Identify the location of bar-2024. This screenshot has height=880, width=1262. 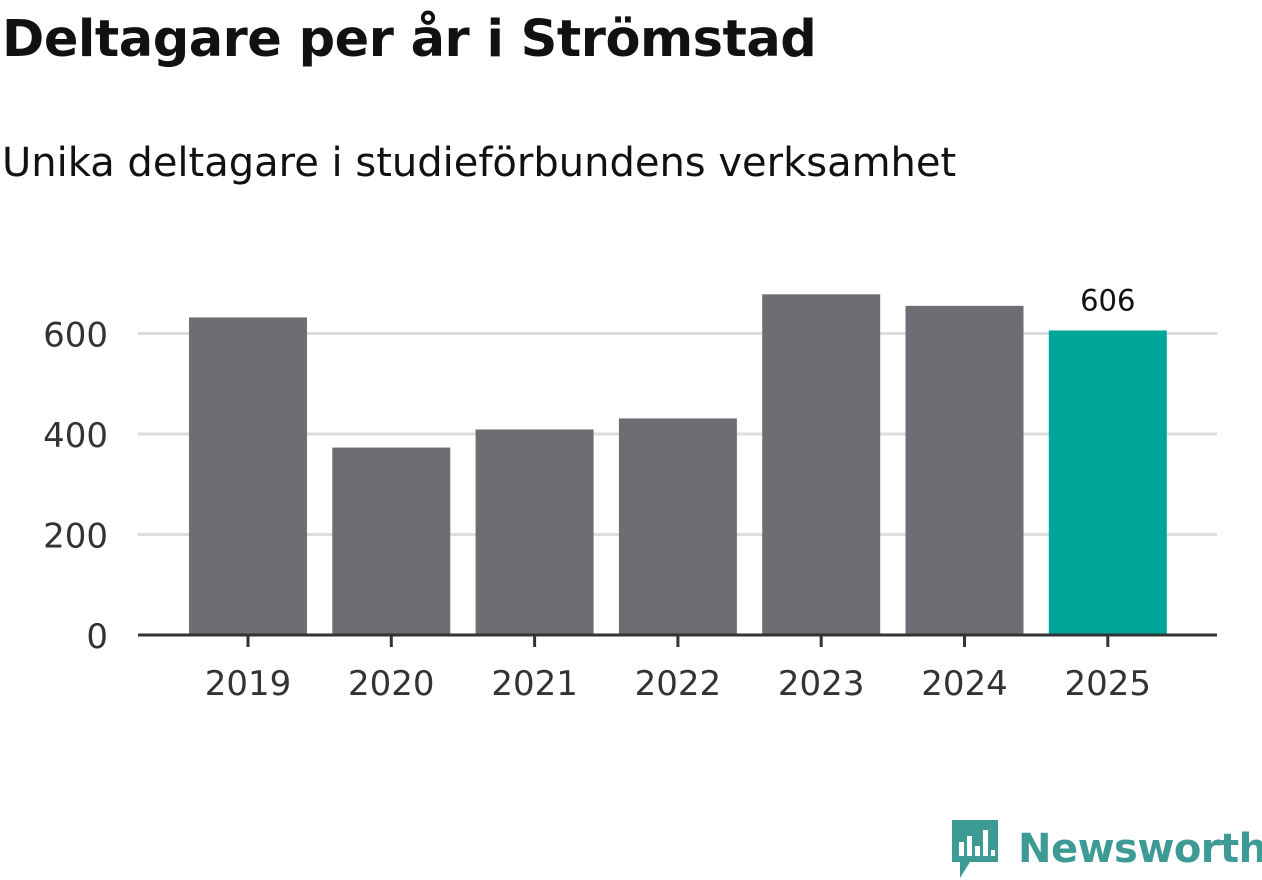
(964, 470).